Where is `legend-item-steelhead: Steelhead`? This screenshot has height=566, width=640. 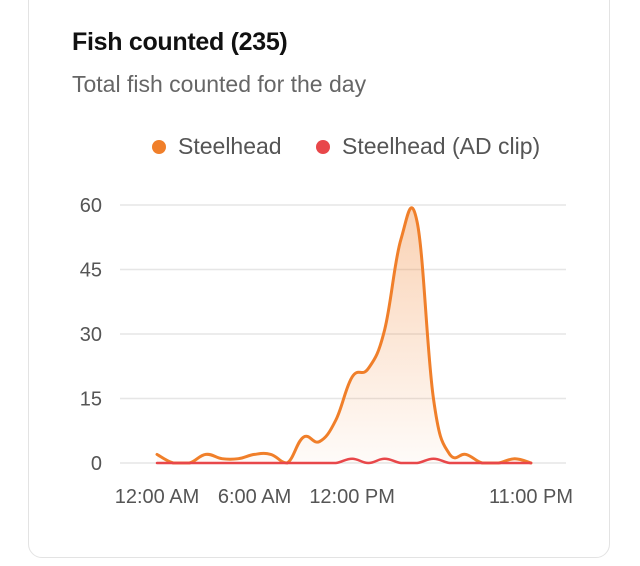 legend-item-steelhead: Steelhead is located at coordinates (217, 146).